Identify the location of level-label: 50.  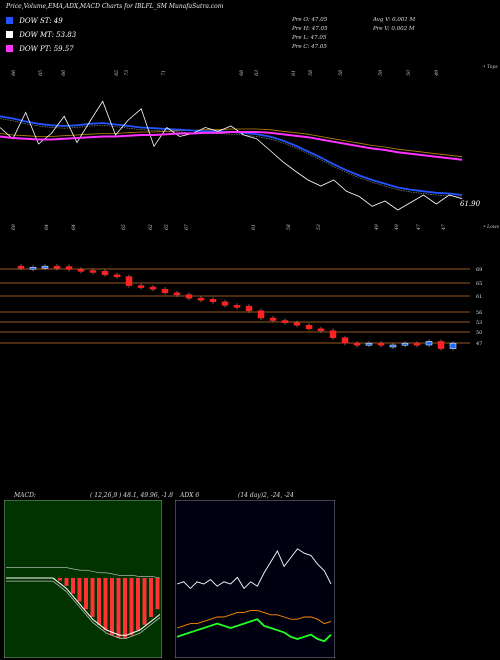
(479, 333).